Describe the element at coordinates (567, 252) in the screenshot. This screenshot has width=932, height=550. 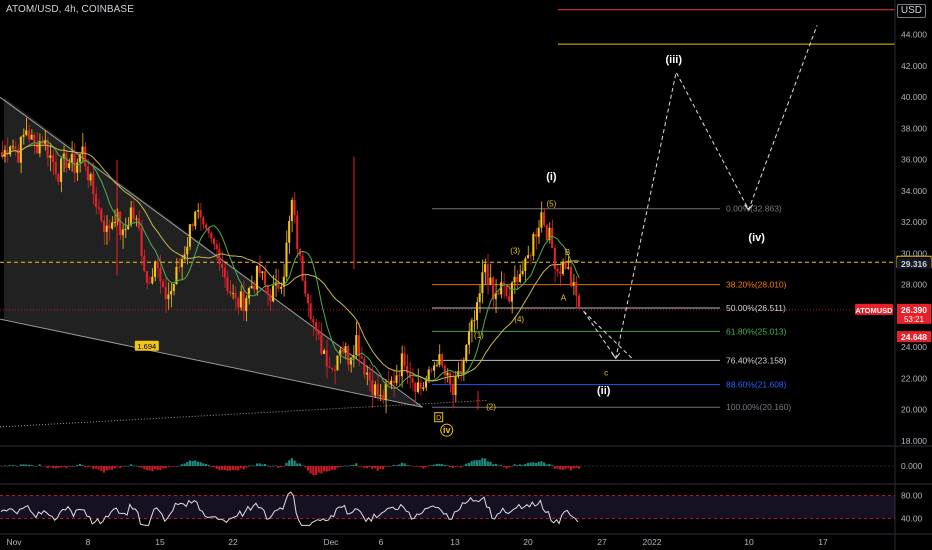
I see `wave-label: B` at that location.